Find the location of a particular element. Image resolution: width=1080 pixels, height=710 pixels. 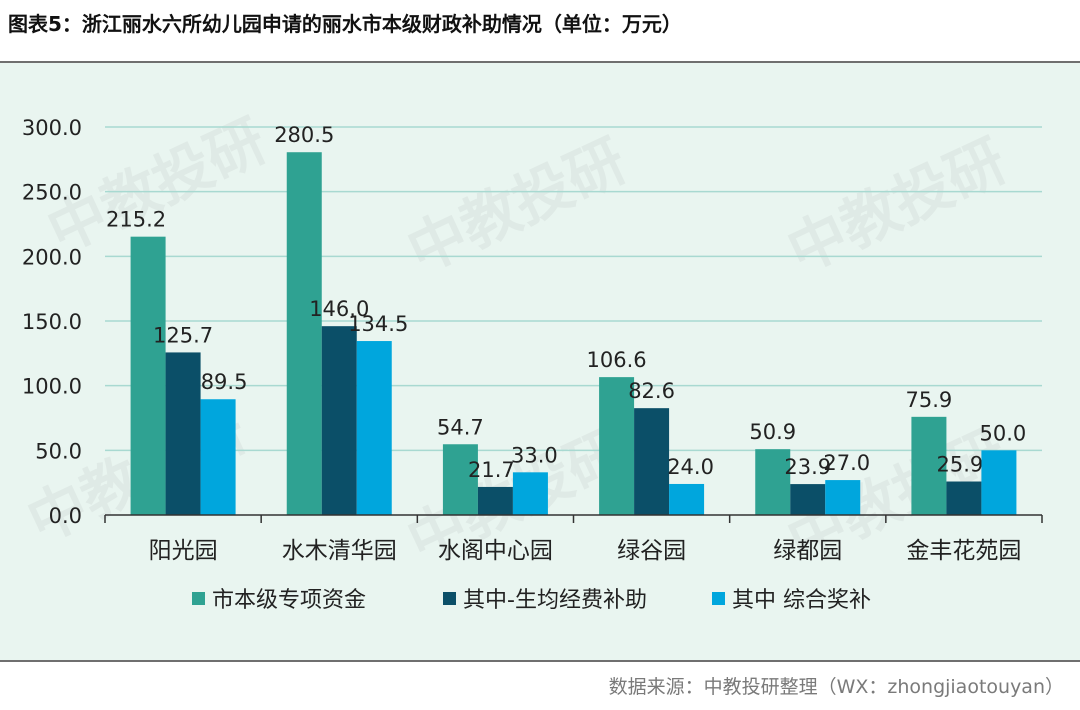

data-label: 146.0 is located at coordinates (339, 309).